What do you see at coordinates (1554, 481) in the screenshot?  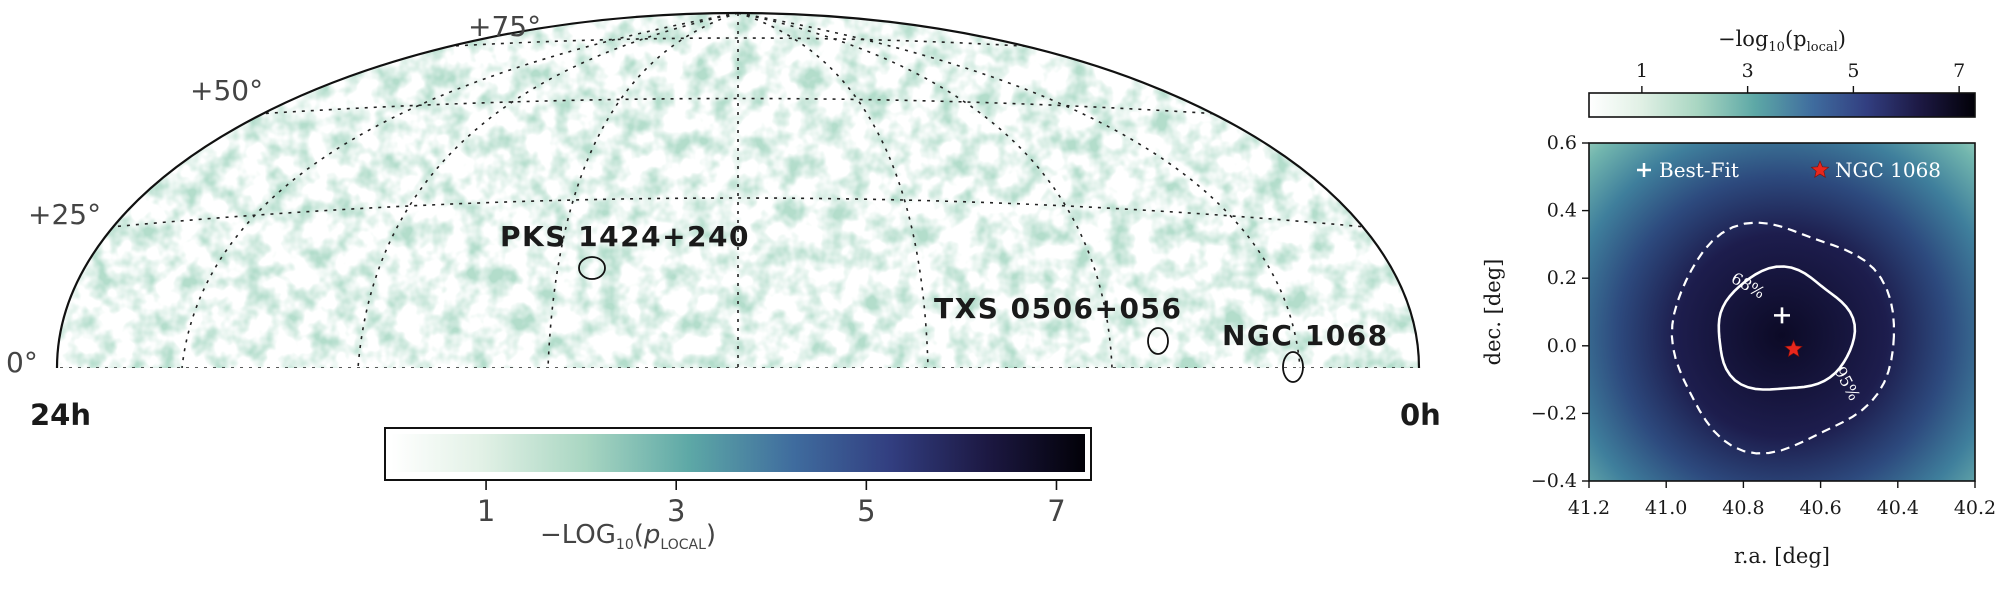 I see `zoom-ytick-label: −0.4` at bounding box center [1554, 481].